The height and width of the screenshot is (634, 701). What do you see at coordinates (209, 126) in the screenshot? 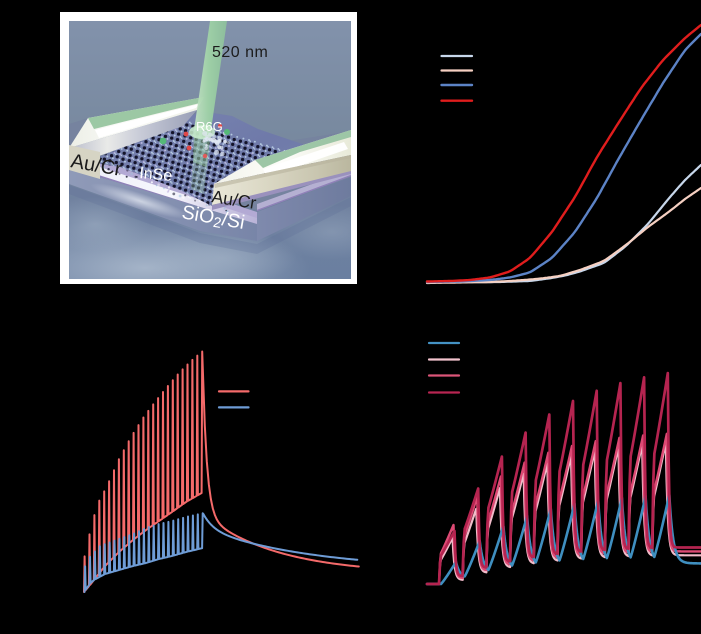
I see `svg-text: R6G` at bounding box center [209, 126].